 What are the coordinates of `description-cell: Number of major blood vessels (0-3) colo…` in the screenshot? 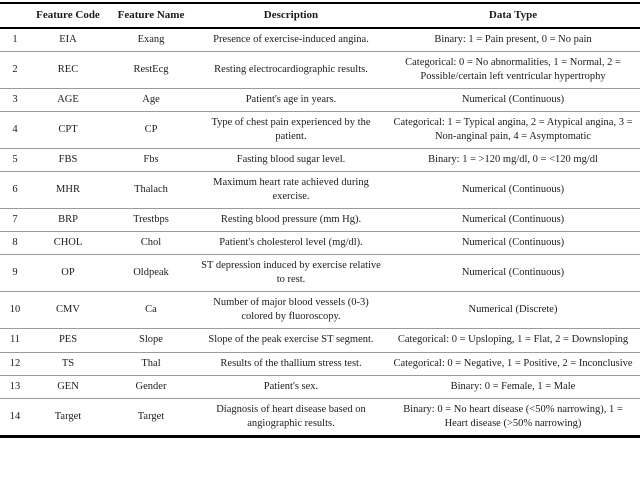 It's located at (291, 310).